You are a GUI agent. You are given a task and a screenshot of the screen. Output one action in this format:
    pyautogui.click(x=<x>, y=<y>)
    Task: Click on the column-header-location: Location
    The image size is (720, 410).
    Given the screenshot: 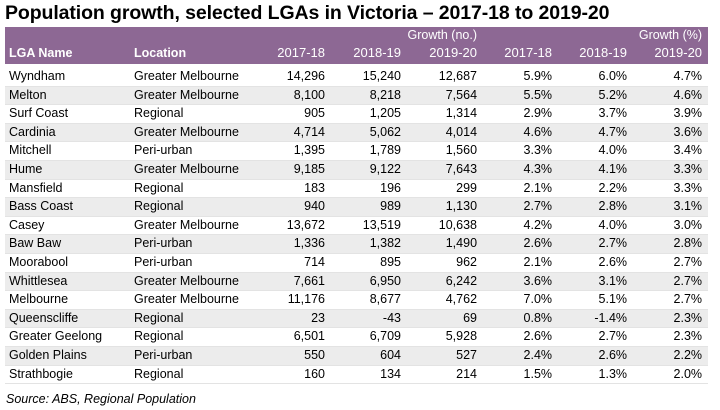 What is the action you would take?
    pyautogui.click(x=160, y=53)
    